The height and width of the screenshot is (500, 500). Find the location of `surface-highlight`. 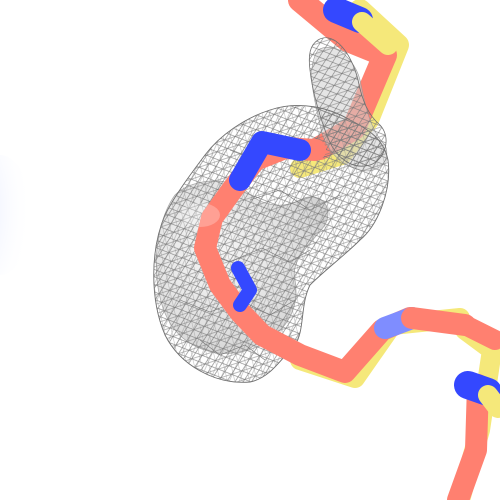

surface-highlight is located at coordinates (200, 215).